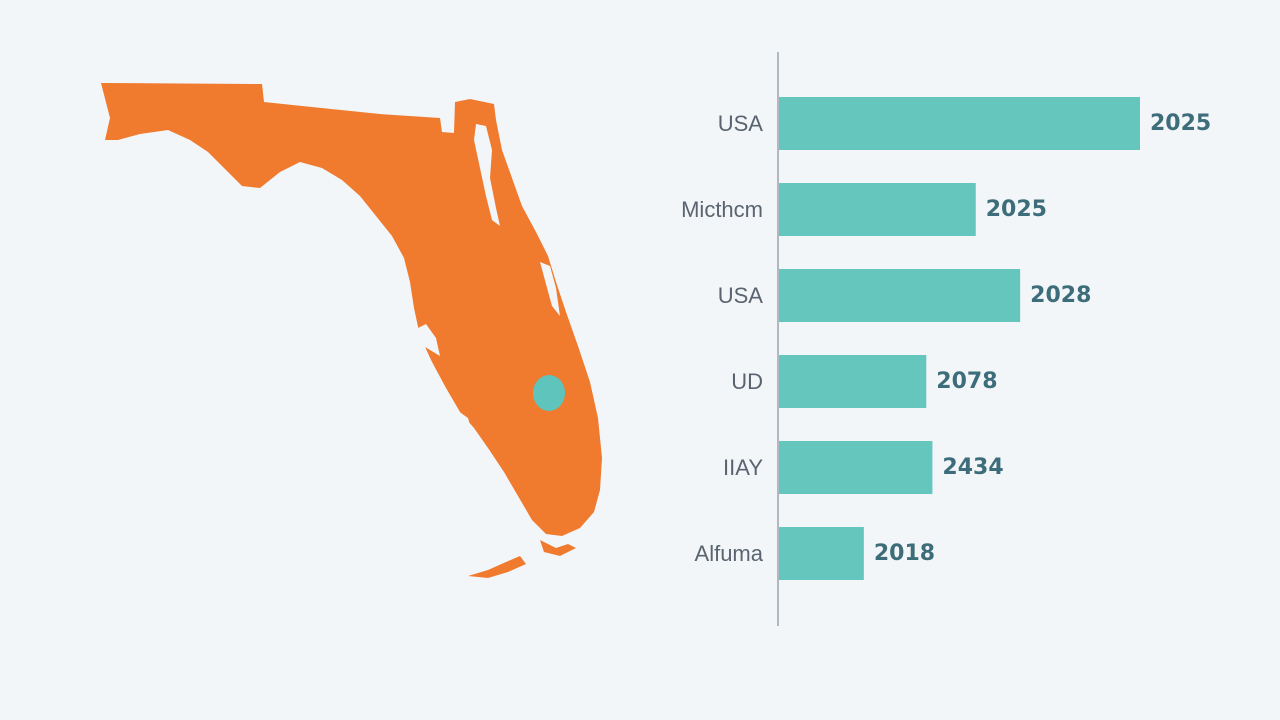  I want to click on florida-keys-east, so click(558, 548).